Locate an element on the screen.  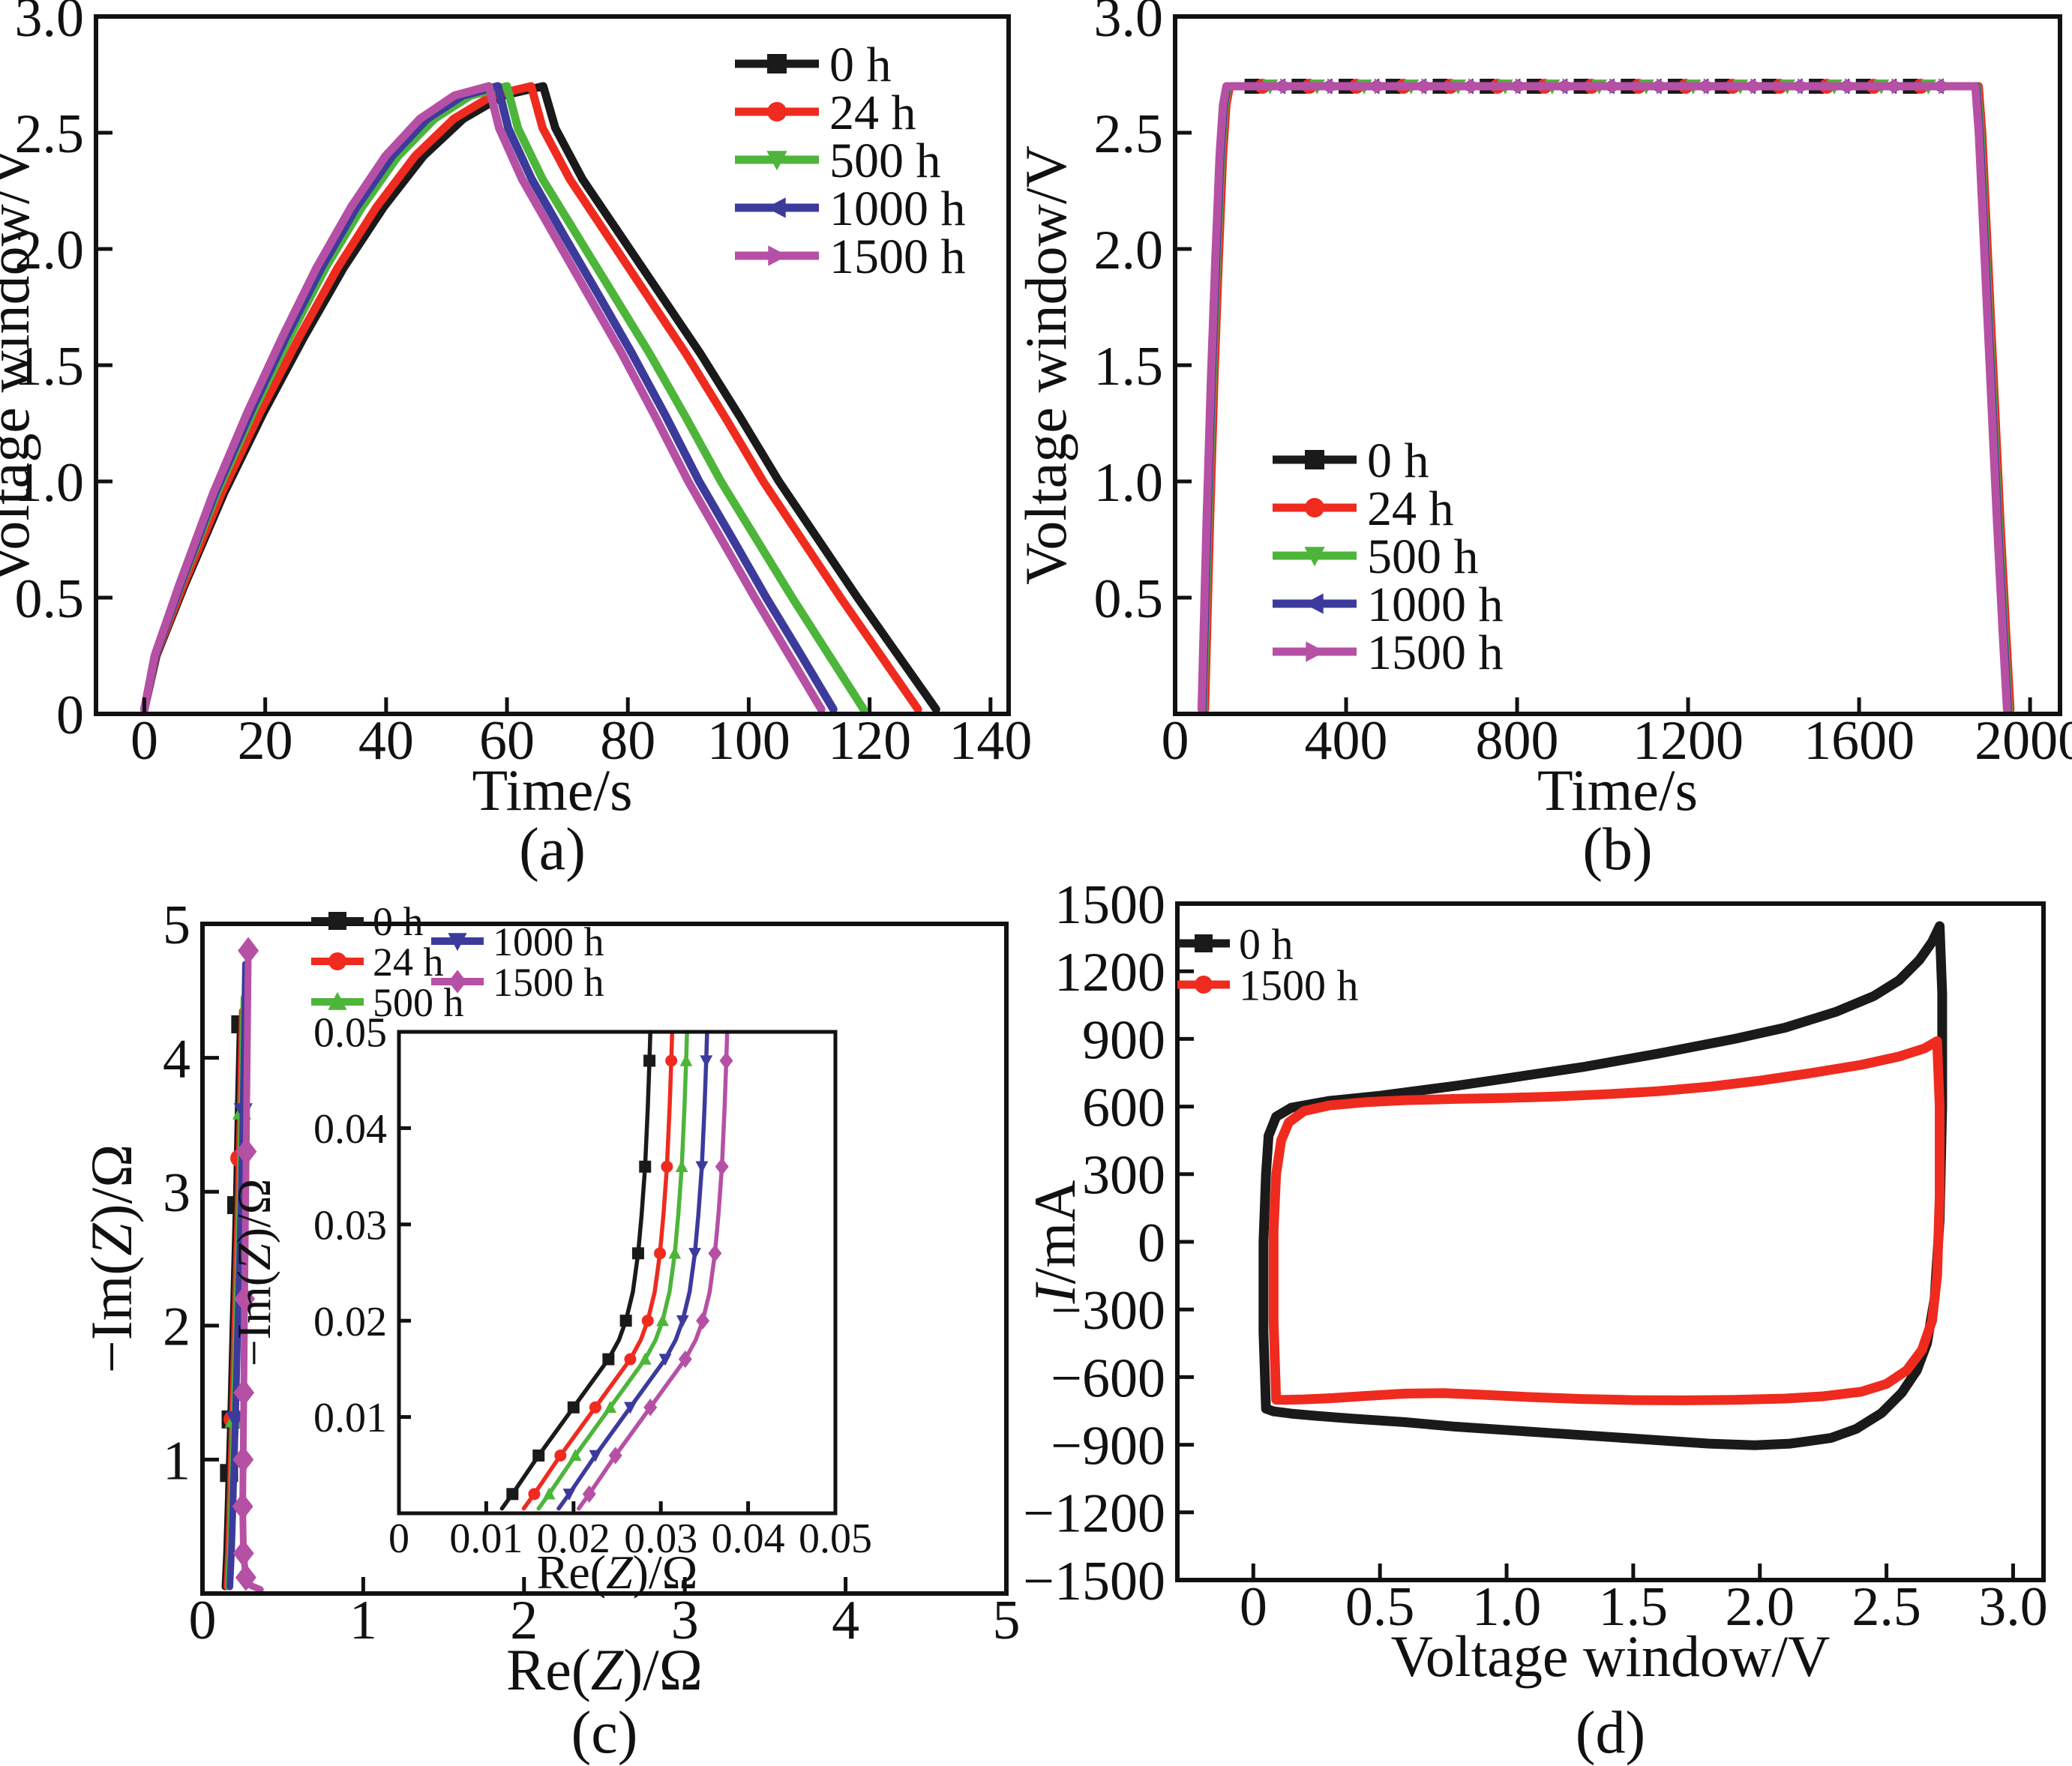
x-axis-label: Re(Z)/Ω is located at coordinates (604, 1669).